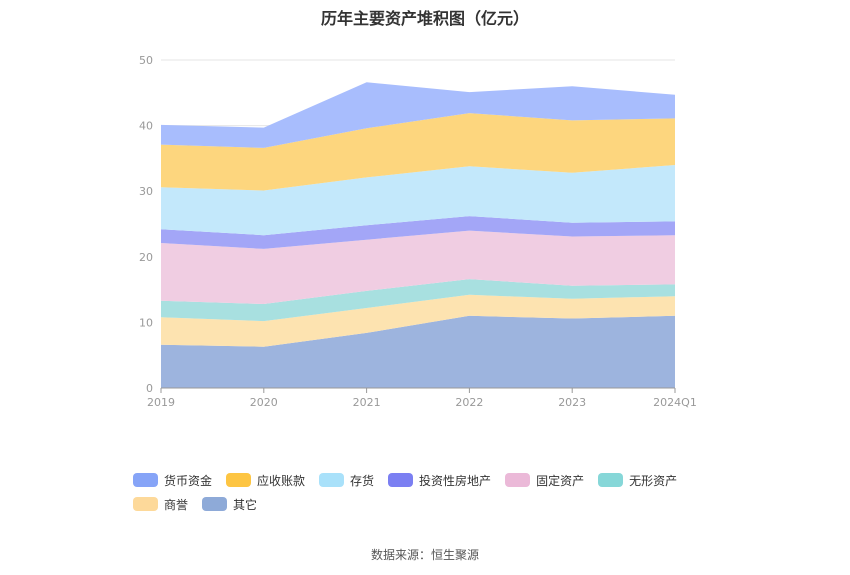  Describe the element at coordinates (149, 388) in the screenshot. I see `y-tick-label: 0` at that location.